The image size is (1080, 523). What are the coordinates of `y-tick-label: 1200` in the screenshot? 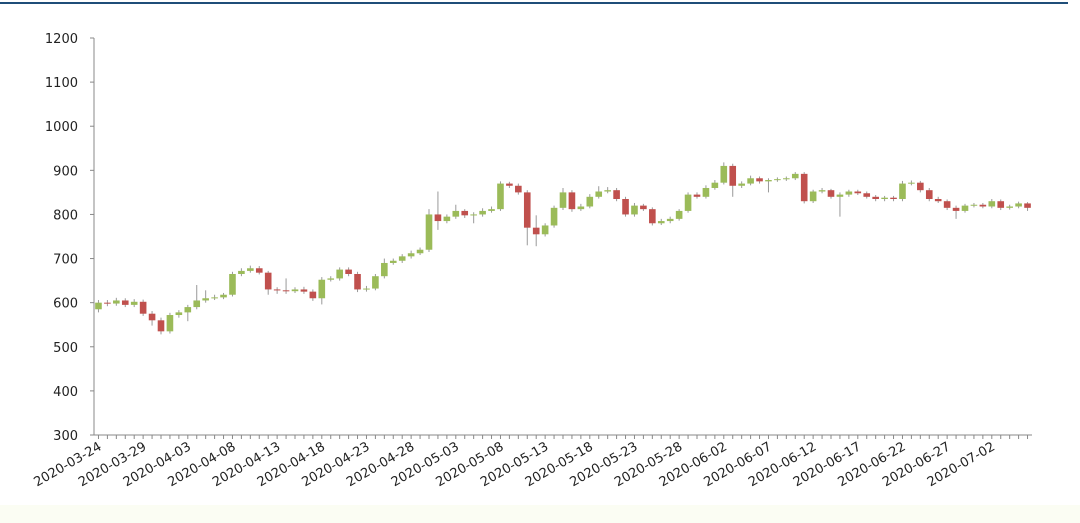 It's located at (61, 39).